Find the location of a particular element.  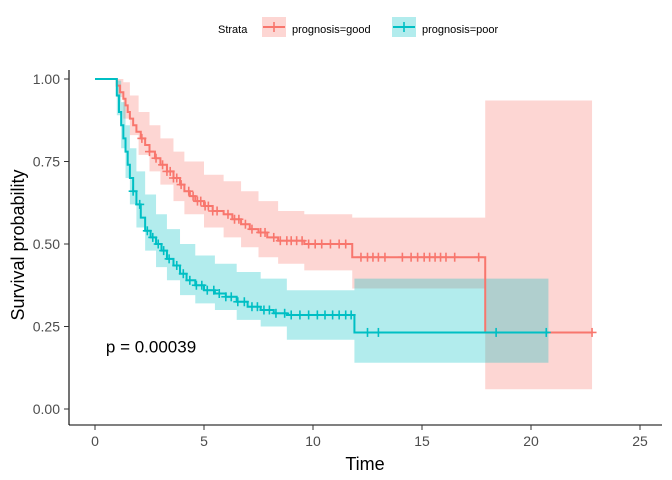

legend-entry-poor: prognosis=poor is located at coordinates (445, 27).